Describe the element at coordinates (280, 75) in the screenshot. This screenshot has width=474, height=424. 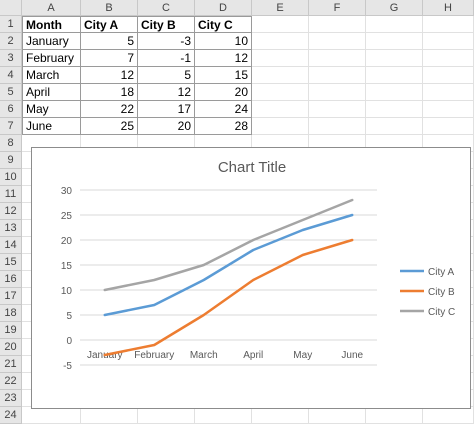
I see `cell-e4` at that location.